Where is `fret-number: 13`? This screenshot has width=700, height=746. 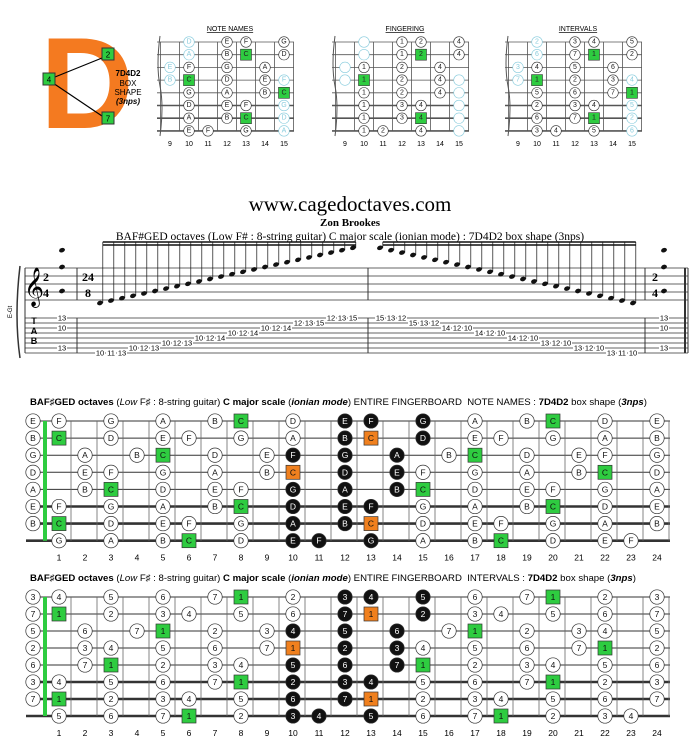 fret-number: 13 is located at coordinates (421, 144).